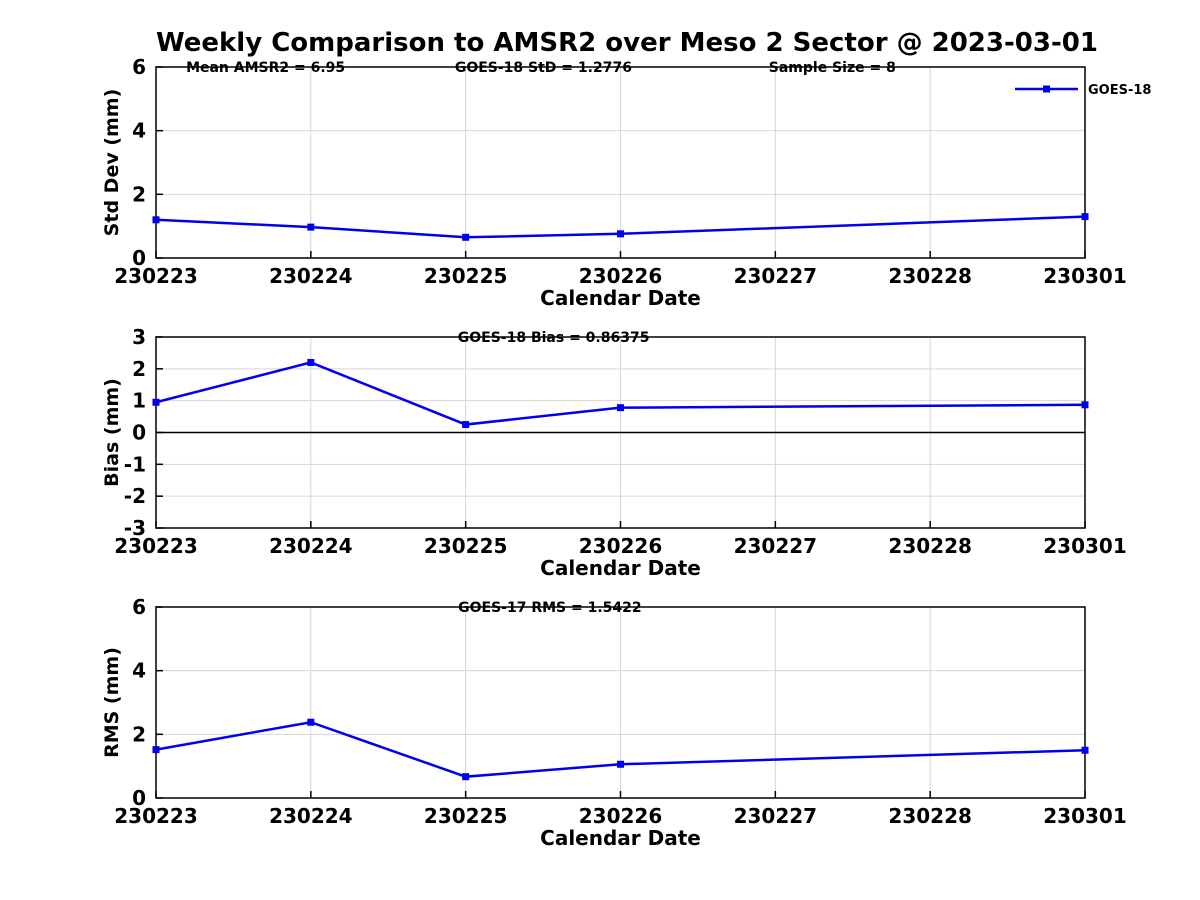 Image resolution: width=1200 pixels, height=900 pixels. What do you see at coordinates (265, 68) in the screenshot?
I see `annotation-text: Mean AMSR2 = 6.95` at bounding box center [265, 68].